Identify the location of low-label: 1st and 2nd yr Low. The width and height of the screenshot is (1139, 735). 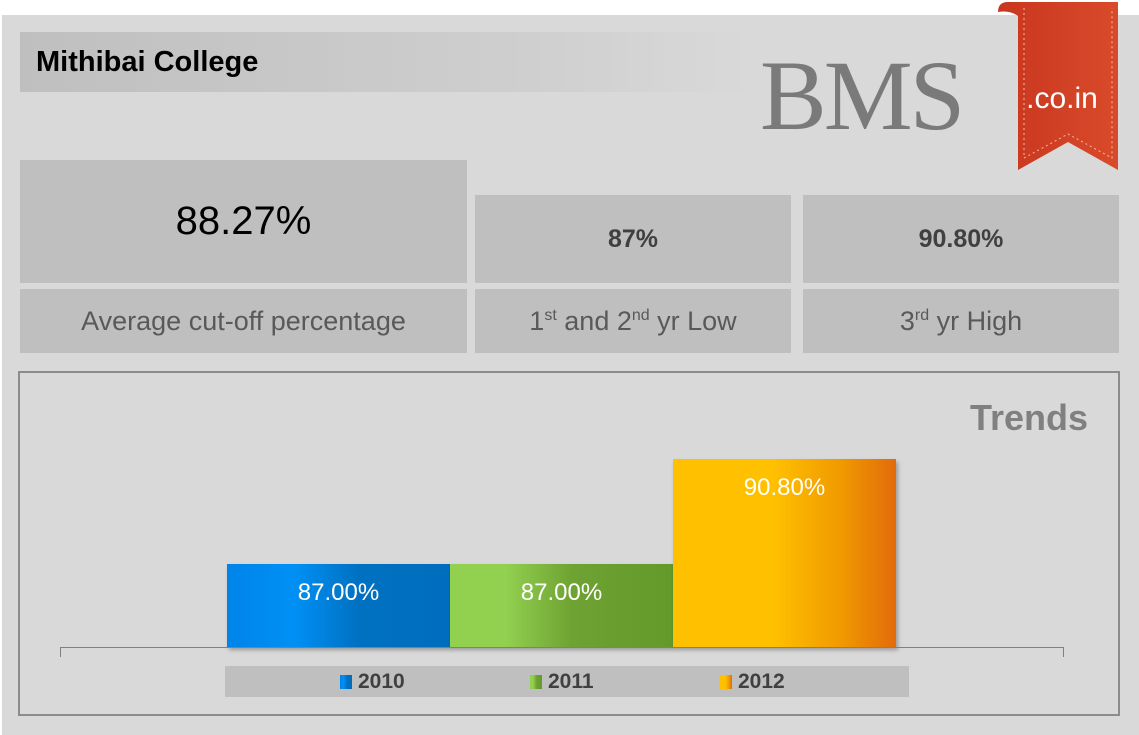
(633, 320).